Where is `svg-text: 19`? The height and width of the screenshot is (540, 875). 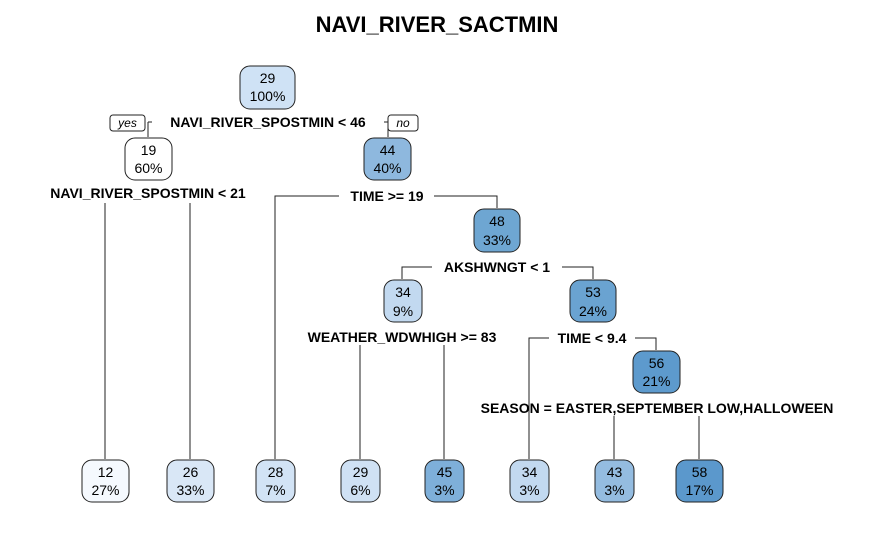
svg-text: 19 is located at coordinates (149, 150).